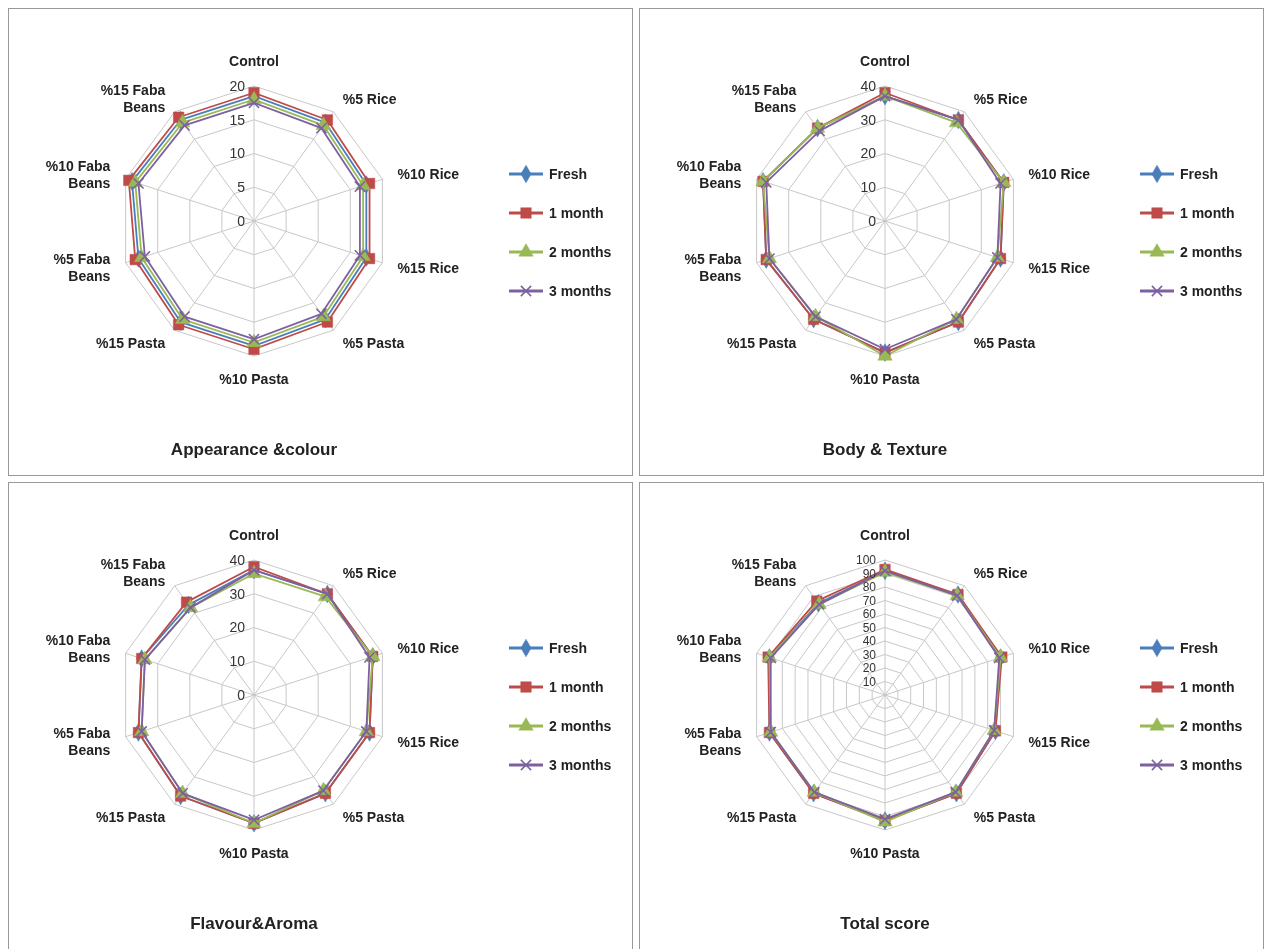 This screenshot has height=949, width=1273. What do you see at coordinates (869, 587) in the screenshot?
I see `y-tick-label: 80` at bounding box center [869, 587].